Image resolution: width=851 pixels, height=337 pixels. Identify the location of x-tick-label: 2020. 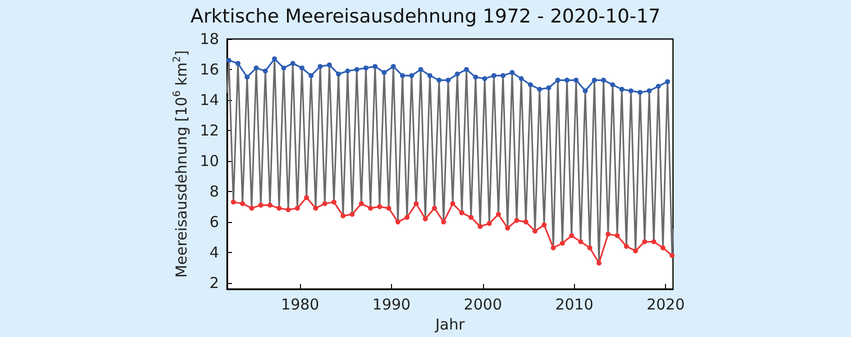
(665, 305).